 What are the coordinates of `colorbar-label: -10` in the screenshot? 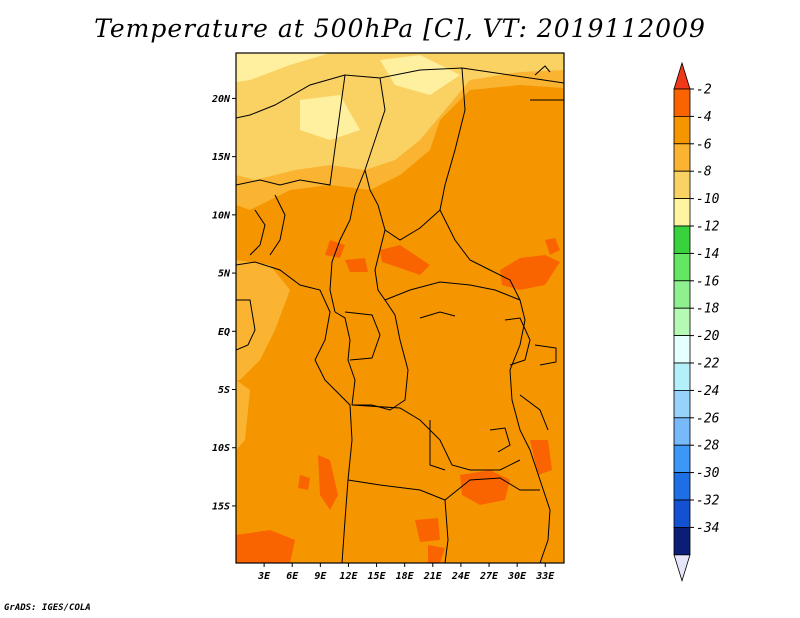 It's located at (708, 199).